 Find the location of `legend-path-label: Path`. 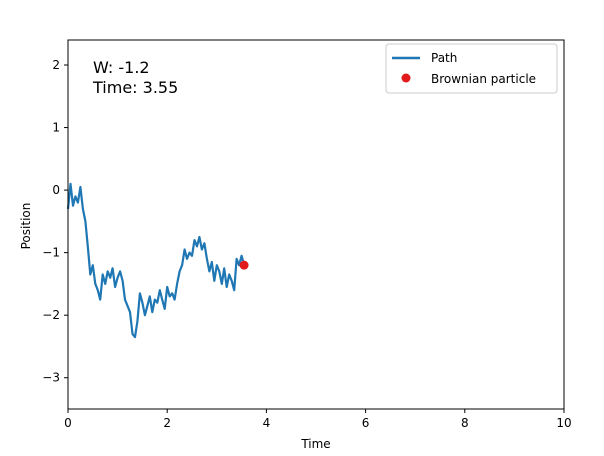

legend-path-label: Path is located at coordinates (444, 58).